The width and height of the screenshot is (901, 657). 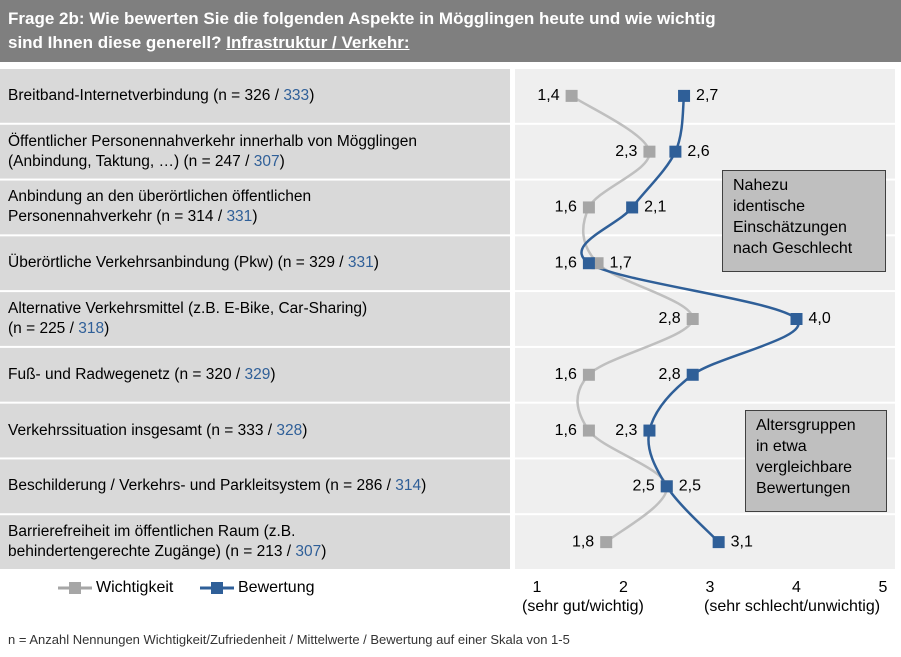 I want to click on legend-label: Bewertung, so click(x=276, y=587).